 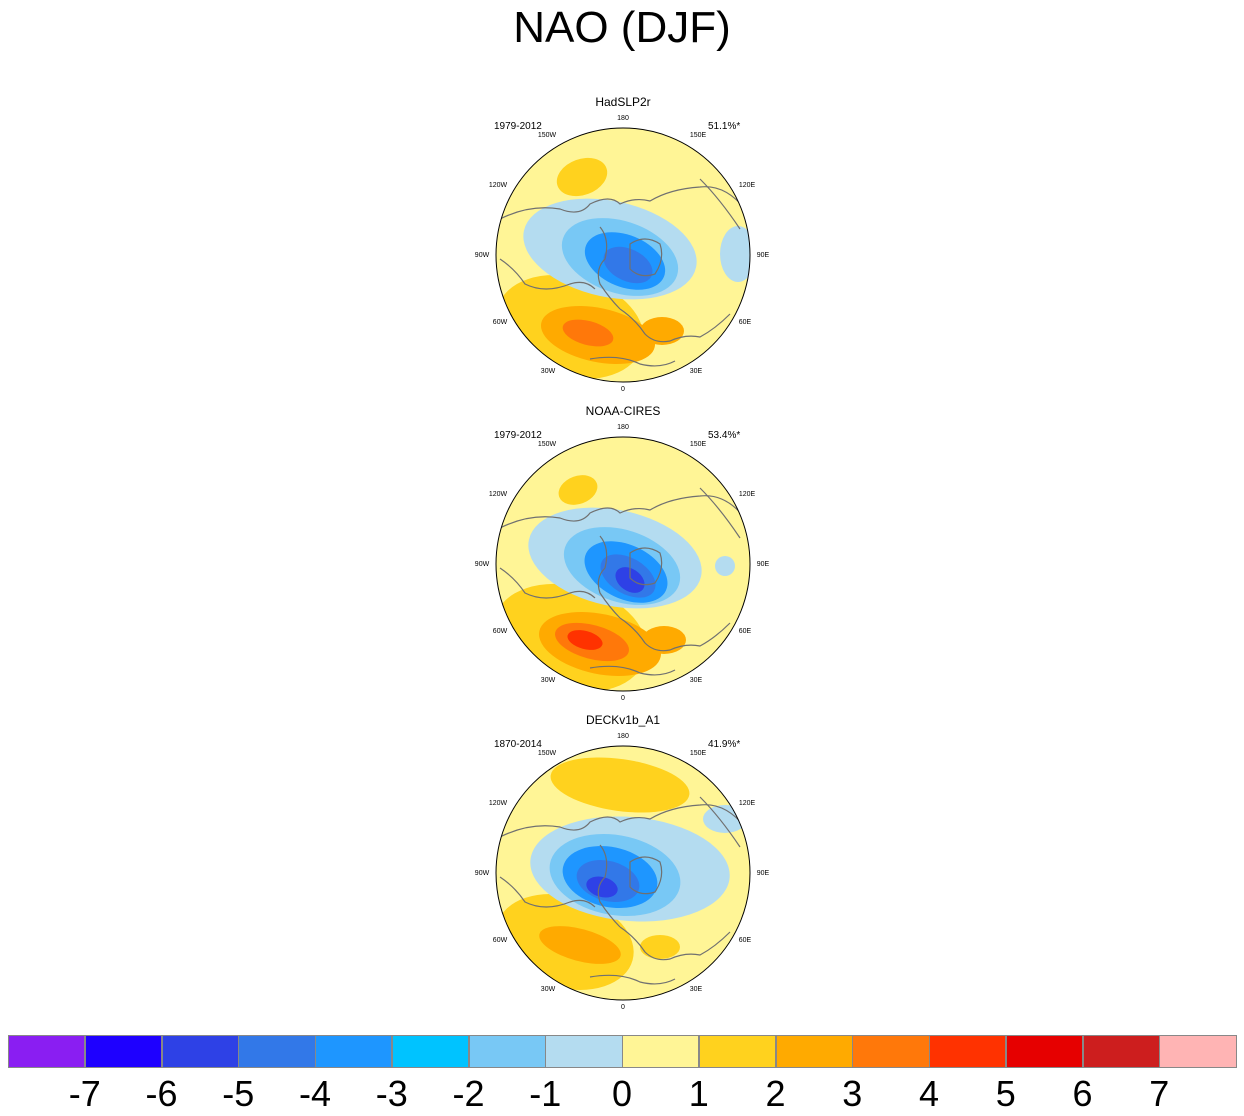 I want to click on colorbar-tick-label: -4, so click(x=314, y=1093).